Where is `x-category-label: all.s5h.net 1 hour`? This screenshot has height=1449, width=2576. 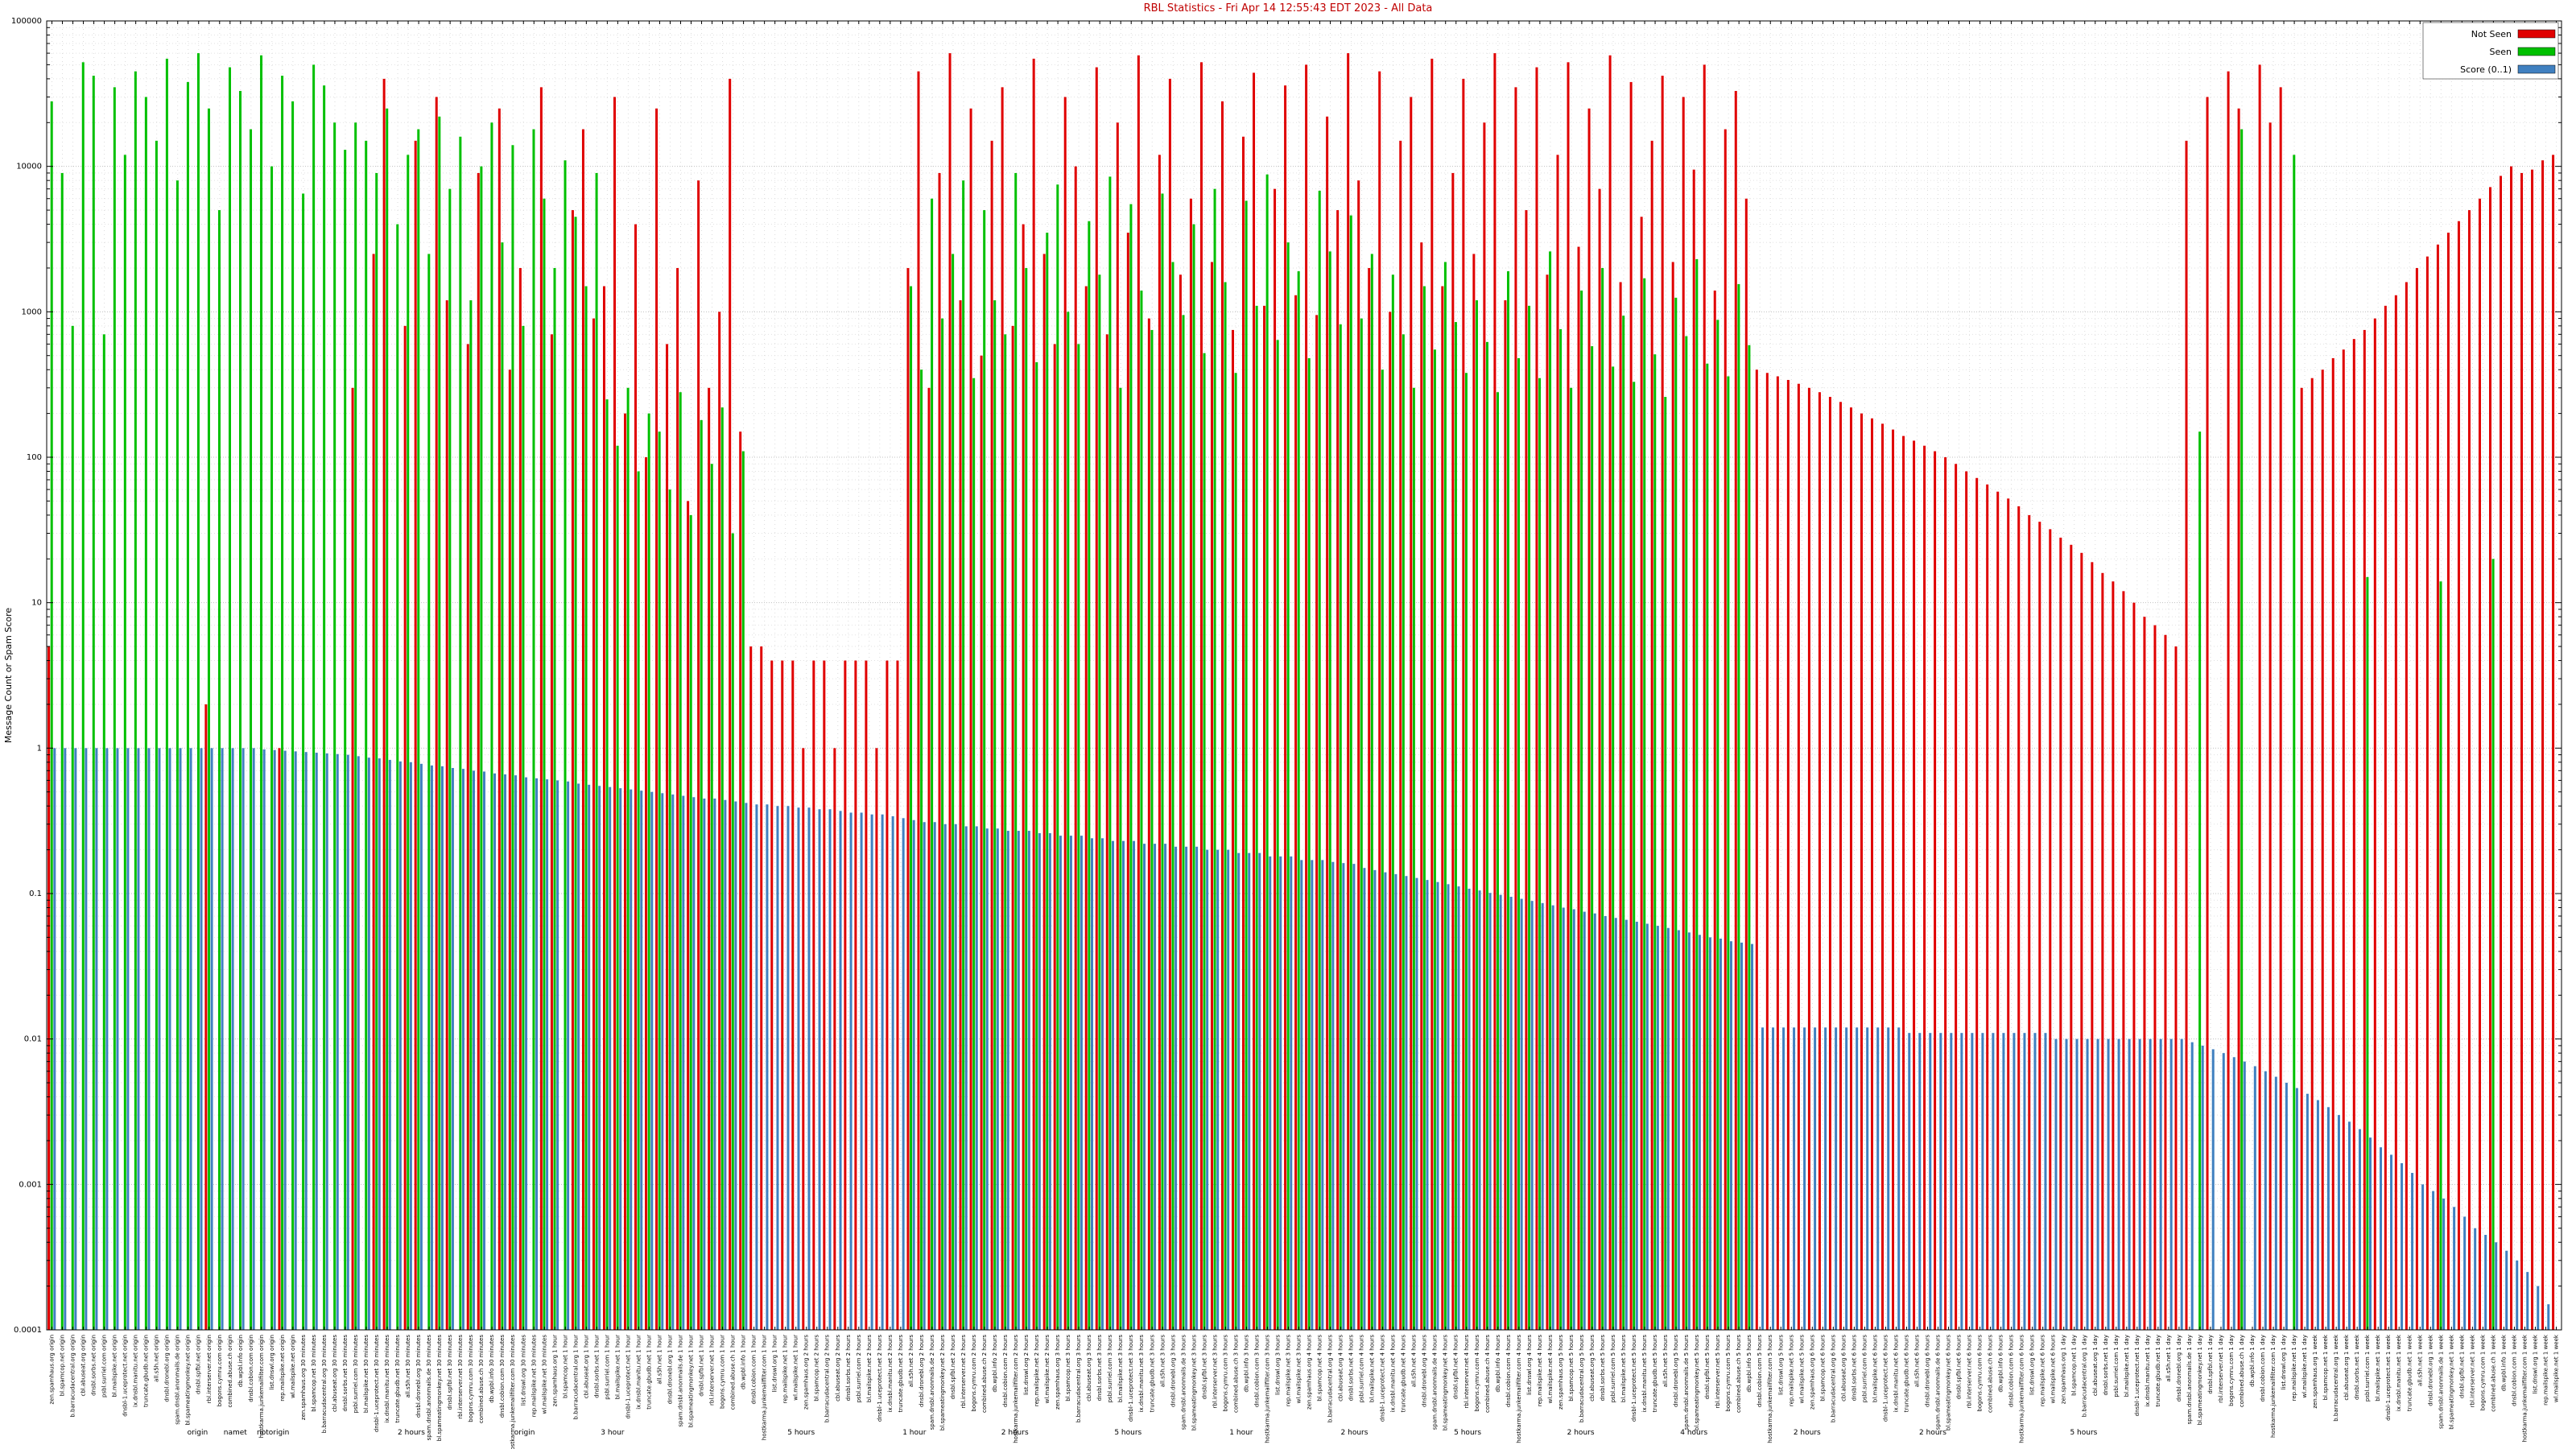 x-category-label: all.s5h.net 1 hour is located at coordinates (659, 1360).